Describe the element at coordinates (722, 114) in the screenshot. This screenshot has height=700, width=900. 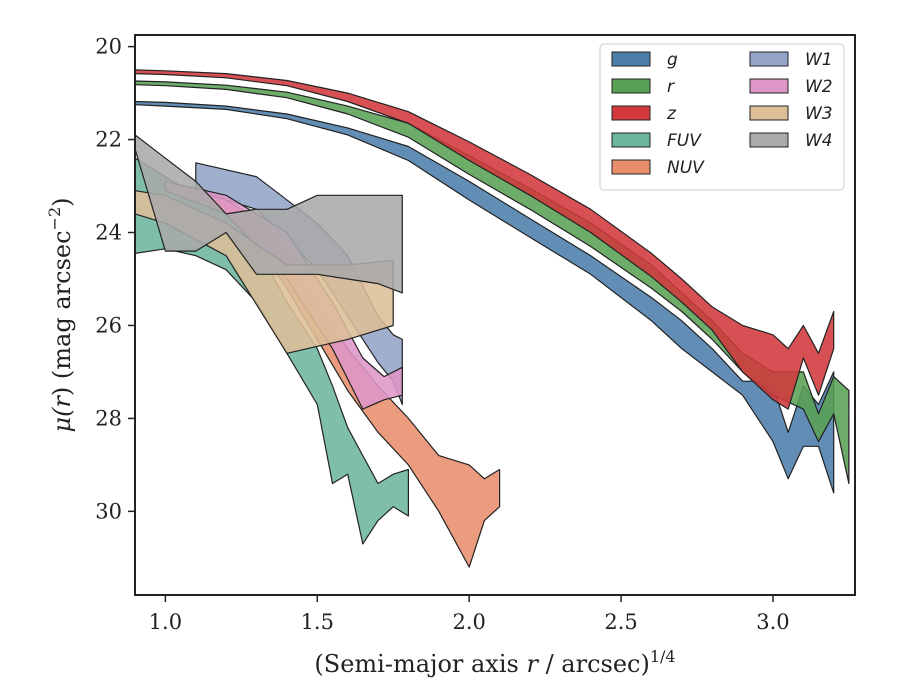
I see `legend-entries: grz FUV NUV W1 W2 W3 W4` at that location.